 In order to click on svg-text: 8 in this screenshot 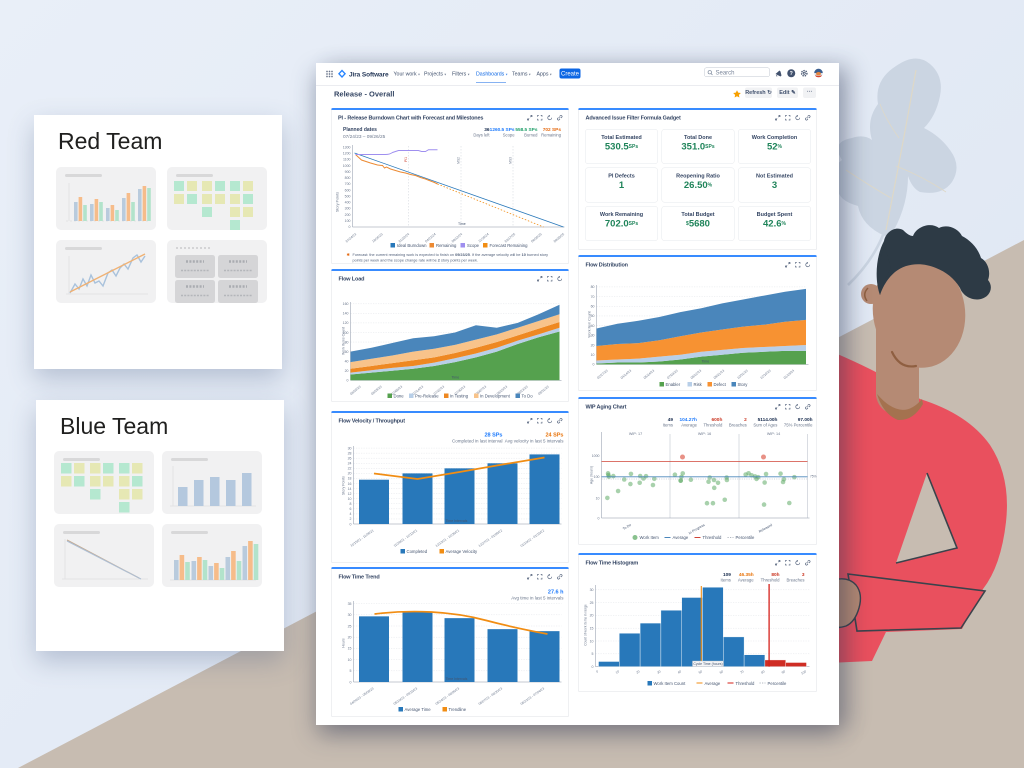, I will do `click(351, 504)`.